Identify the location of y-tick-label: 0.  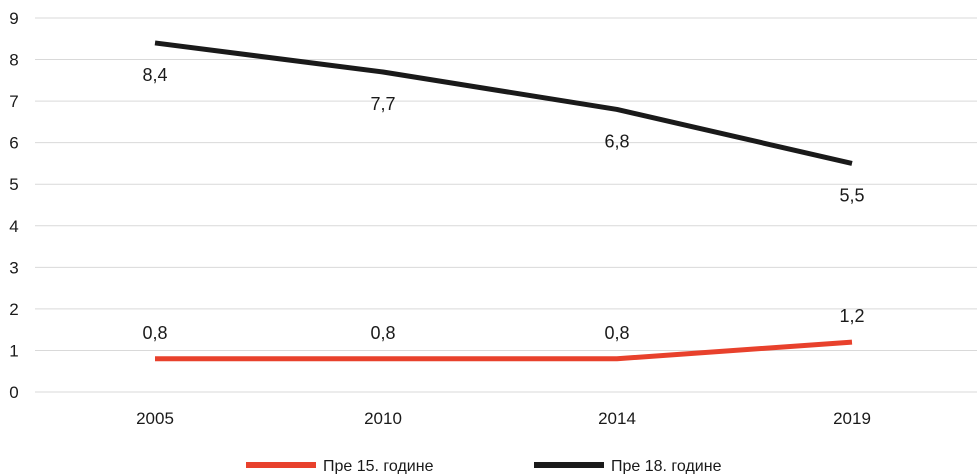
(13, 392).